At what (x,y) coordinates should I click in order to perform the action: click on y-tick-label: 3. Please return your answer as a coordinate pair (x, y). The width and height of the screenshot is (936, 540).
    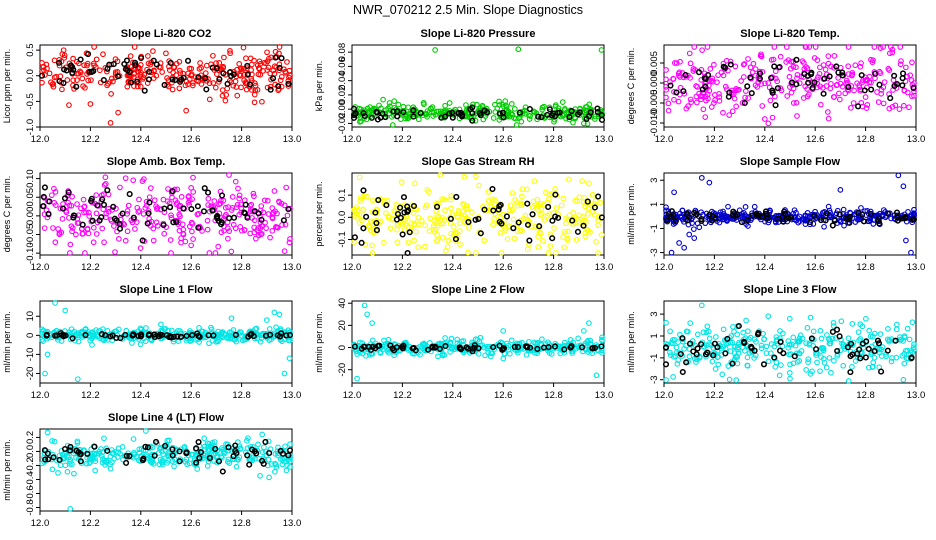
    Looking at the image, I should click on (654, 313).